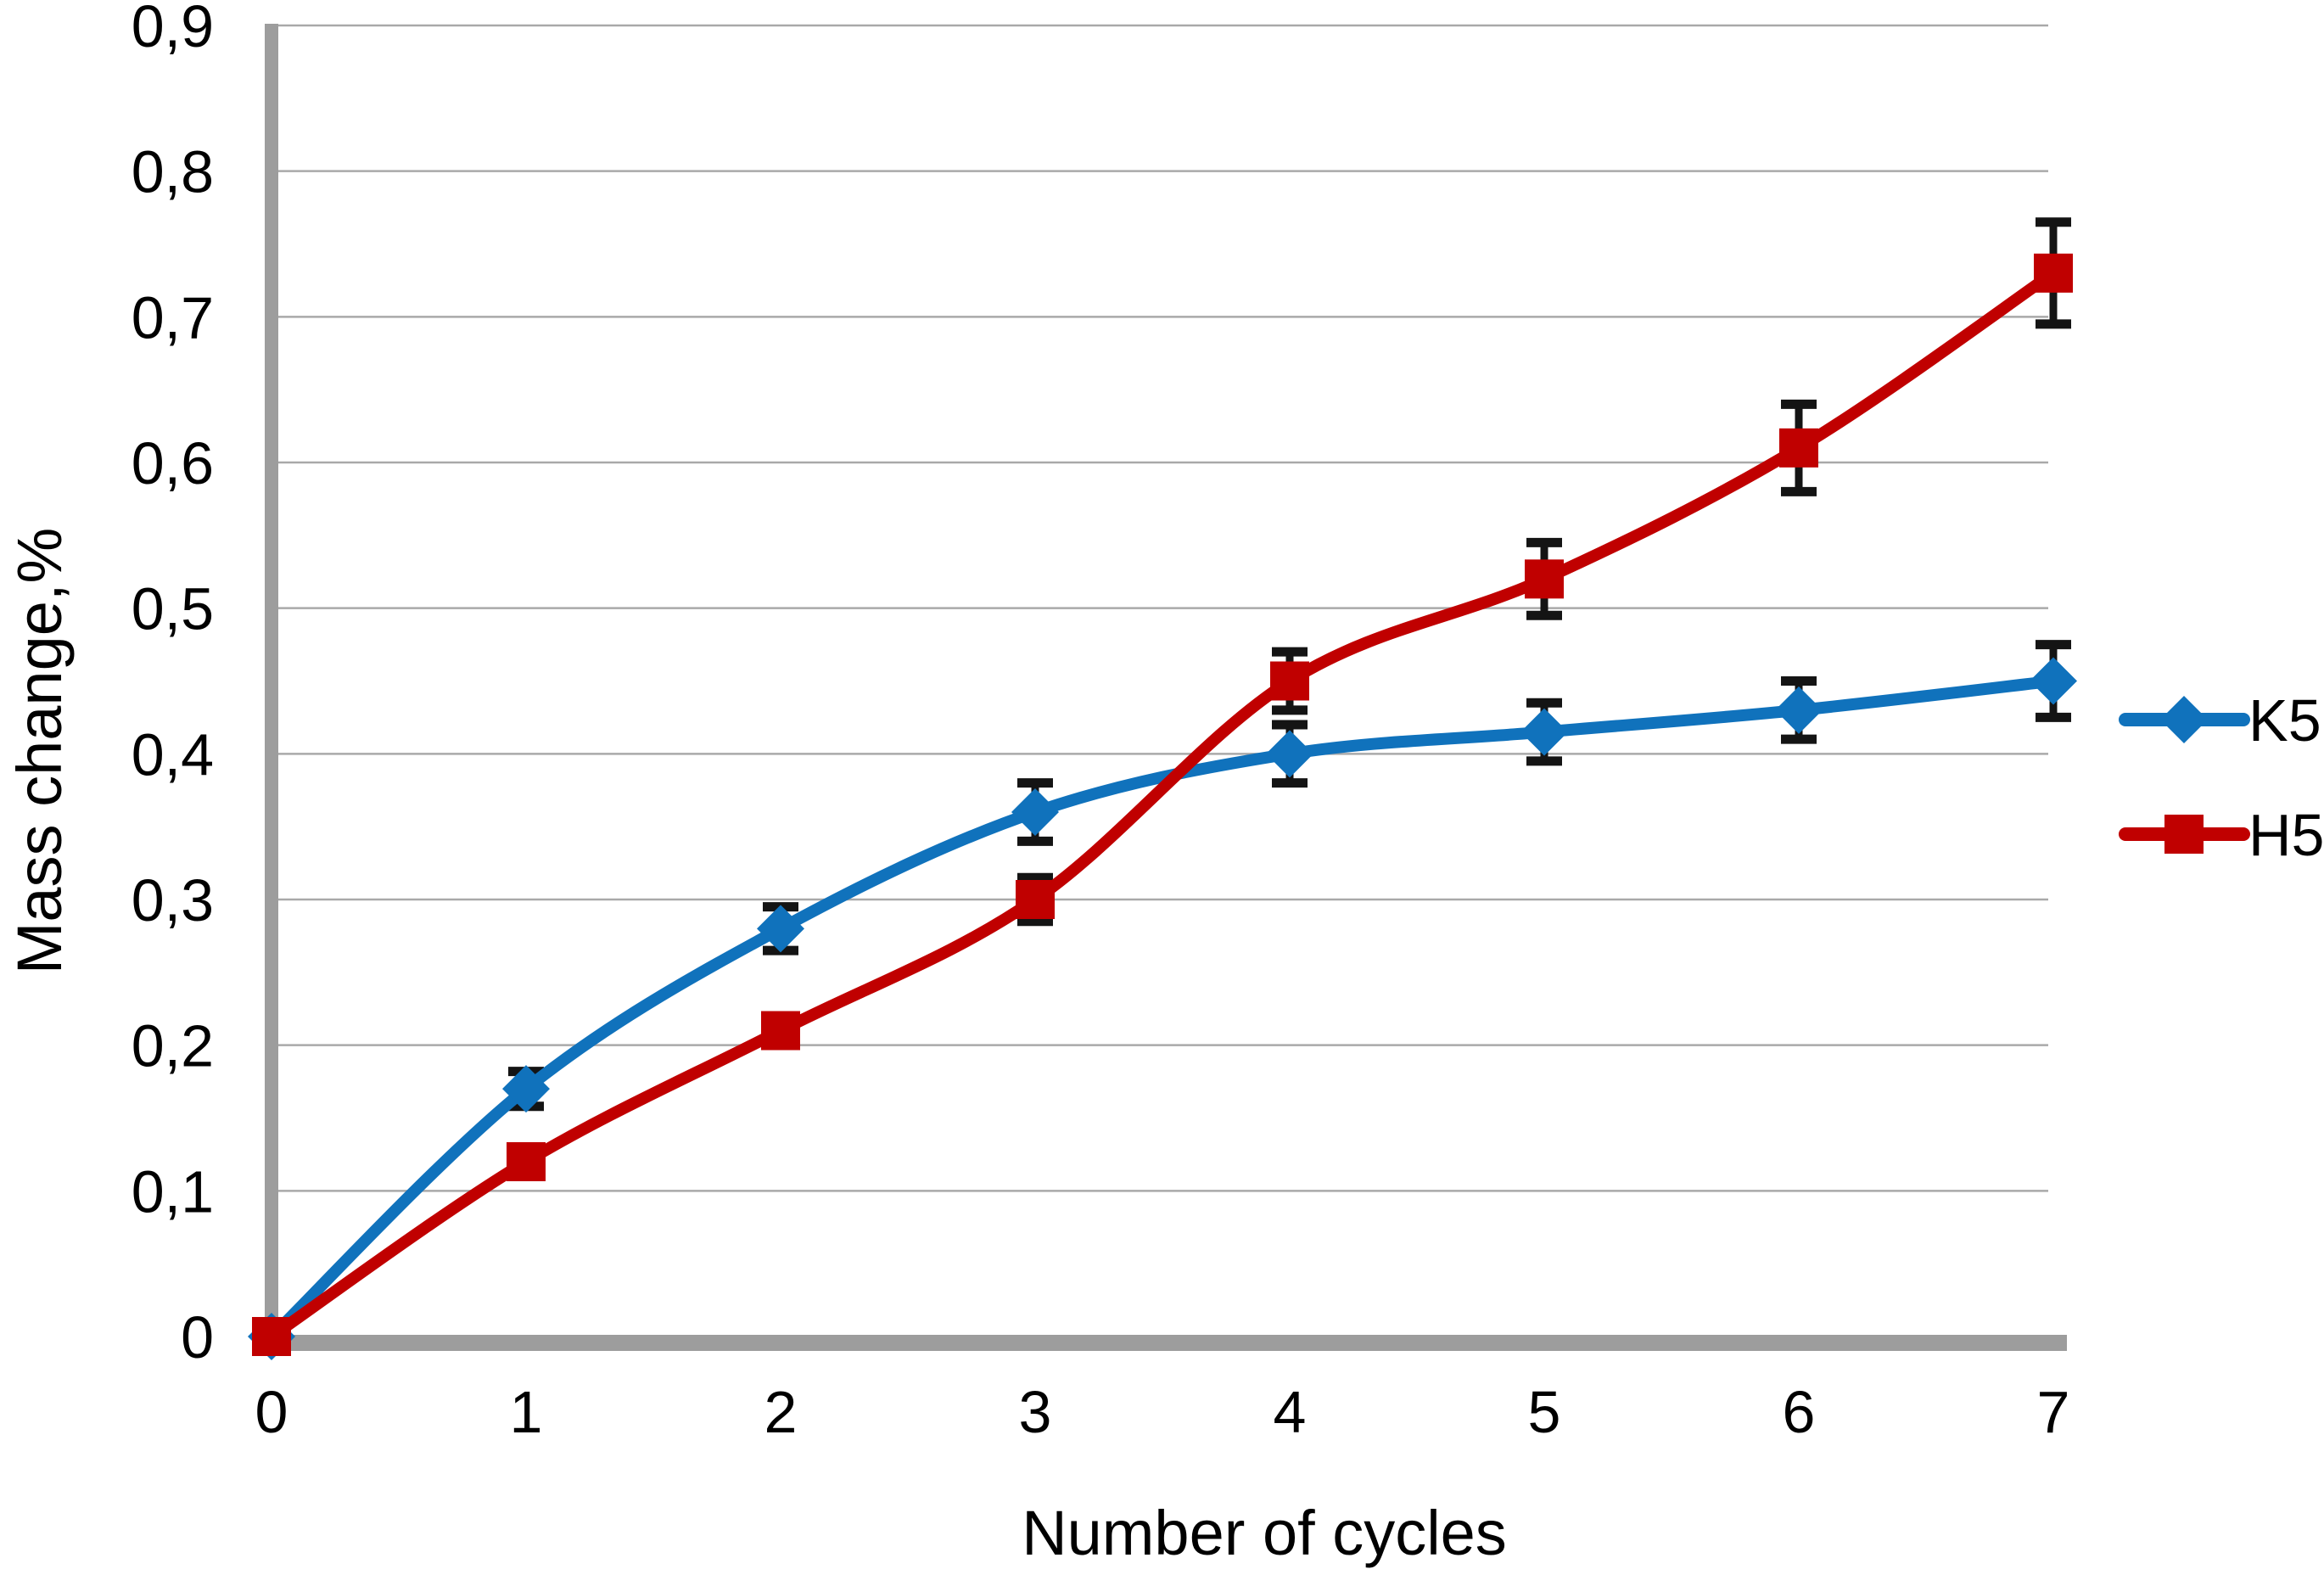 This screenshot has width=2324, height=1586. I want to click on y-axis-line, so click(272, 688).